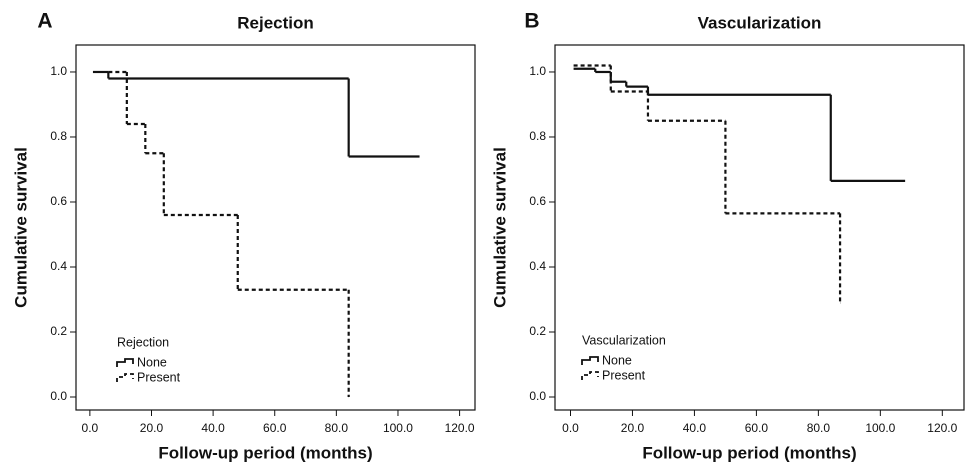 This screenshot has width=965, height=468. What do you see at coordinates (275, 22) in the screenshot?
I see `chart-title: Rejection` at bounding box center [275, 22].